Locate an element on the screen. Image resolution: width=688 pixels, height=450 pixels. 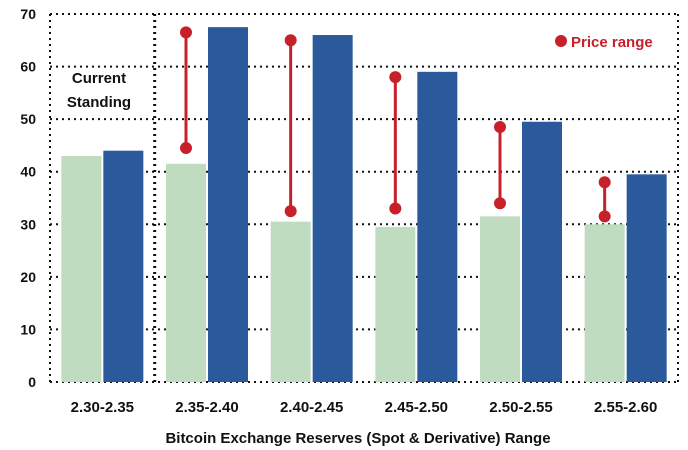
bar-series-2-2.40-2.45 is located at coordinates (332, 209).